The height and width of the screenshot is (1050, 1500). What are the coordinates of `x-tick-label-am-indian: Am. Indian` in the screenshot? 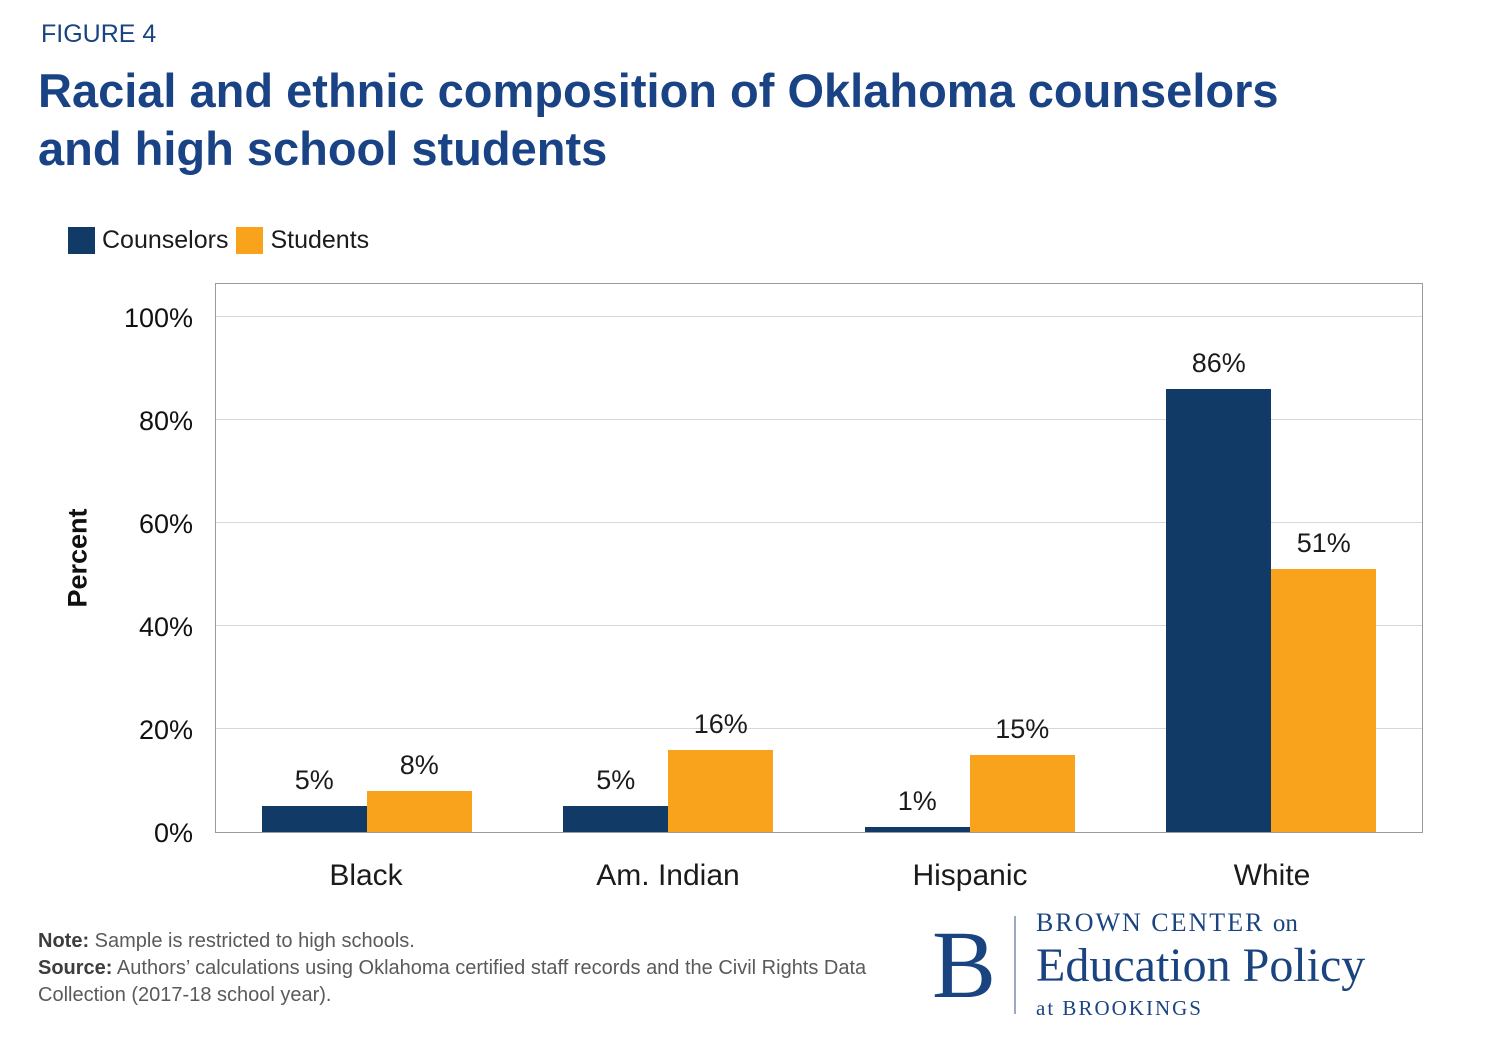 It's located at (668, 875).